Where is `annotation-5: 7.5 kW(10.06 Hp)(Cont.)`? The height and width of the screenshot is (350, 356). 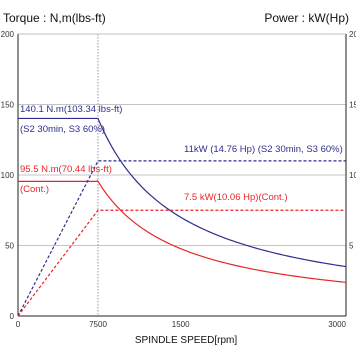
annotation-5: 7.5 kW(10.06 Hp)(Cont.) is located at coordinates (235, 197).